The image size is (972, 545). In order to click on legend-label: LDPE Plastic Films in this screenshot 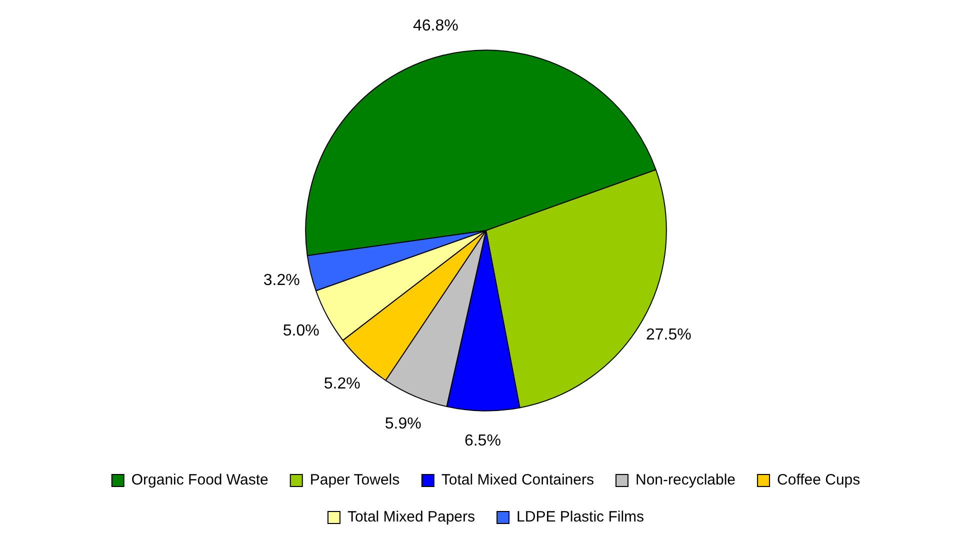, I will do `click(580, 517)`.